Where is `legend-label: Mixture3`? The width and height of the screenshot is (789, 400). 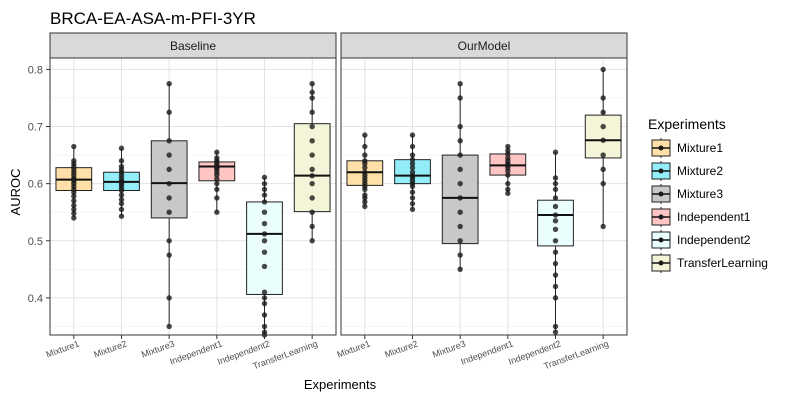
legend-label: Mixture3 is located at coordinates (700, 194).